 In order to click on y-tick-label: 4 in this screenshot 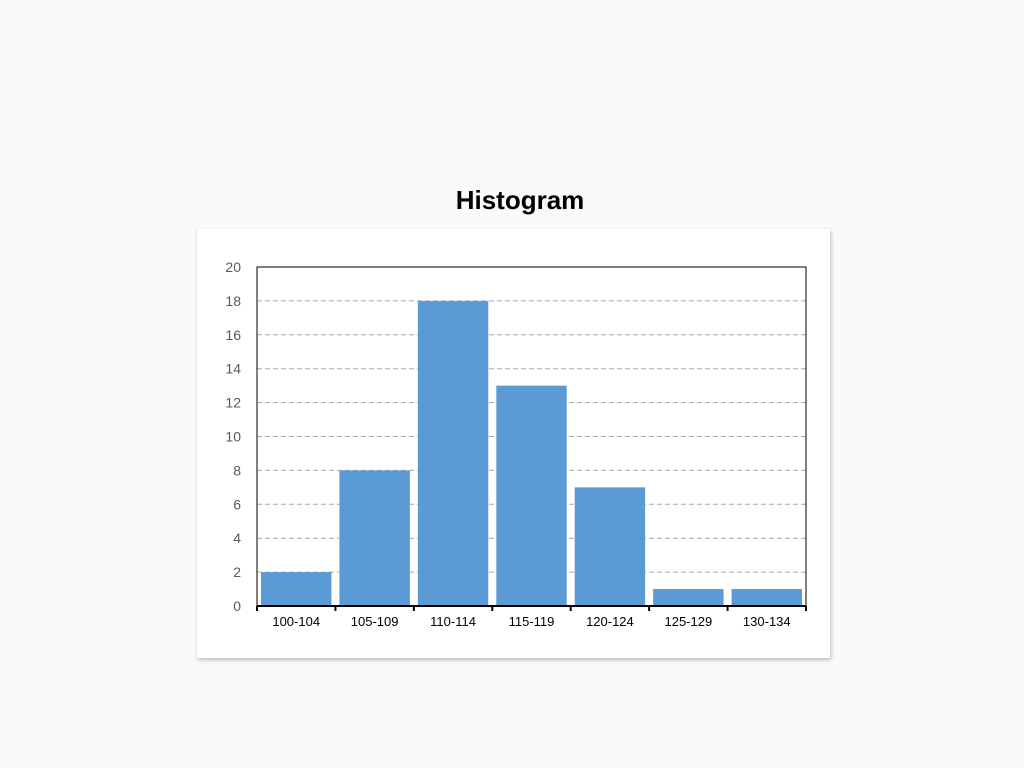, I will do `click(237, 538)`.